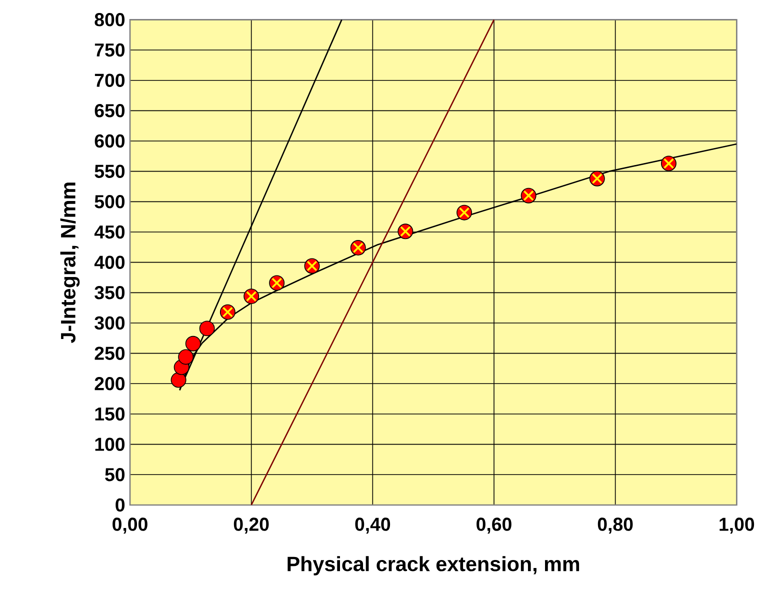  What do you see at coordinates (372, 526) in the screenshot?
I see `x-tick-label: 0,40` at bounding box center [372, 526].